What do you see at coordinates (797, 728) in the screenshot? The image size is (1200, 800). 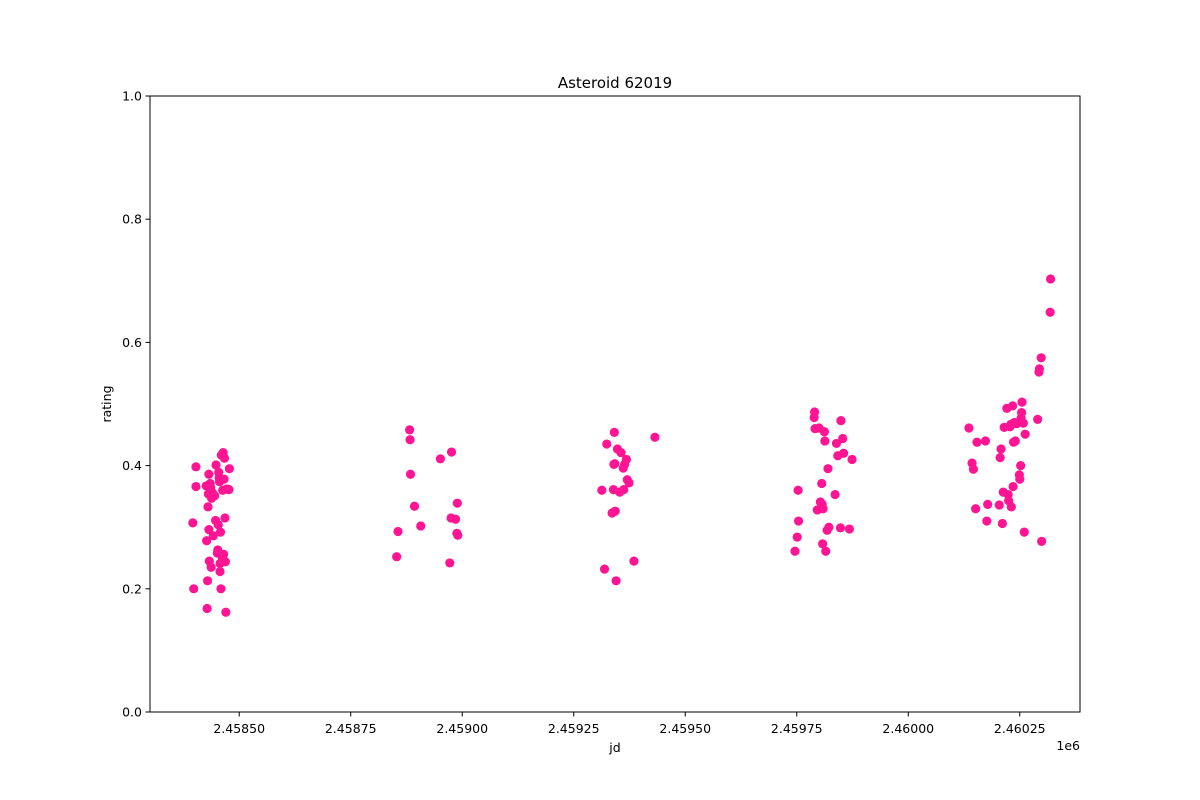 I see `x-tick-label: 2.45975` at bounding box center [797, 728].